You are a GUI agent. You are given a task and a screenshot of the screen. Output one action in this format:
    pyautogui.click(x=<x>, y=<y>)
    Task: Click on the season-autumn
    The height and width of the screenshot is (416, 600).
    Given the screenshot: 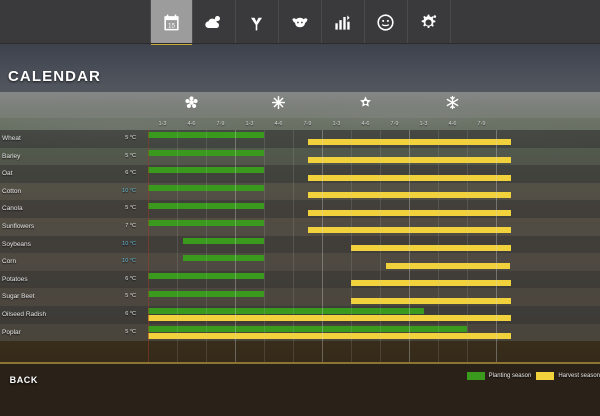 What is the action you would take?
    pyautogui.click(x=366, y=105)
    